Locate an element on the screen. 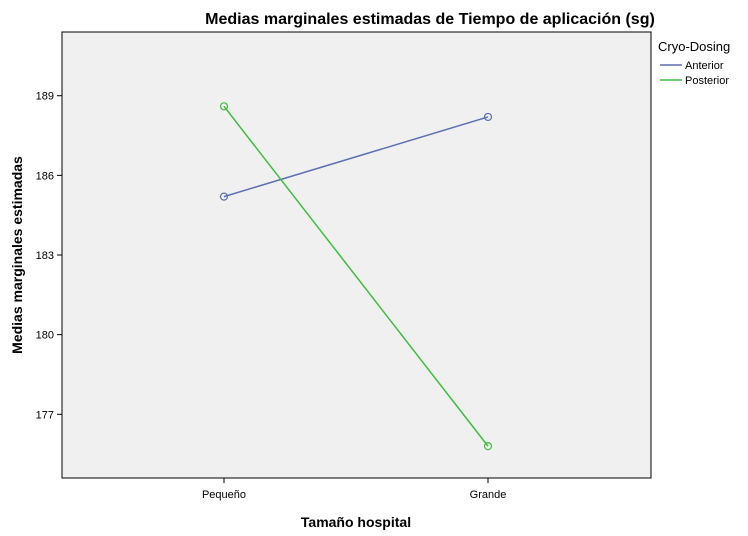  y-axis: 177 180 183 186 189 is located at coordinates (49, 256).